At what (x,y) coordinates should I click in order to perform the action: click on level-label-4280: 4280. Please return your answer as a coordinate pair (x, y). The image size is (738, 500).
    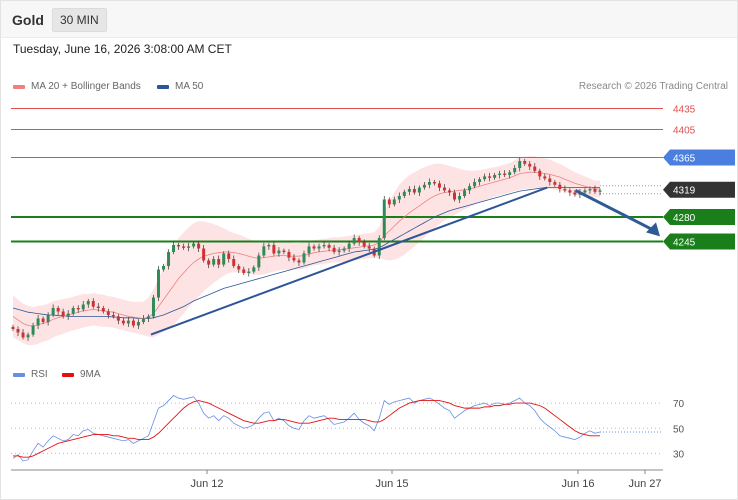
    Looking at the image, I should click on (684, 218).